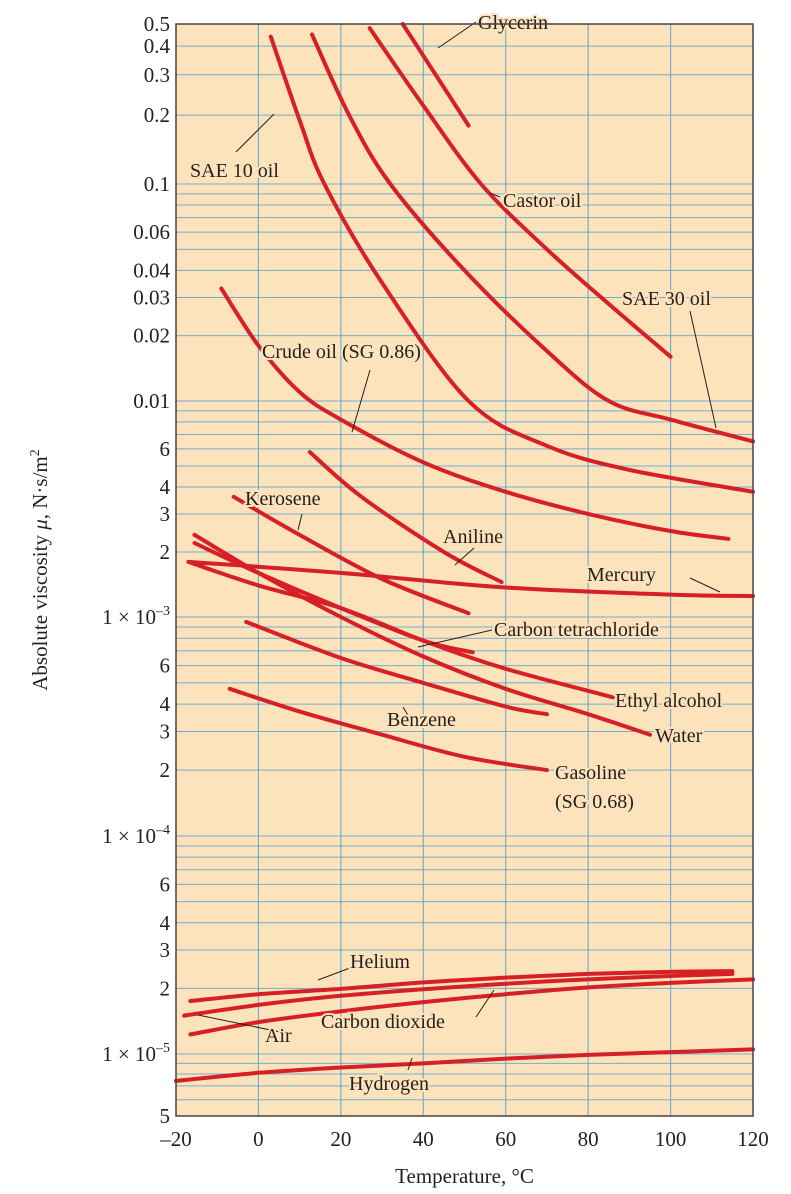 The width and height of the screenshot is (791, 1194). What do you see at coordinates (576, 630) in the screenshot?
I see `label-carbon-tetrachloride: Carbon tetrachloride` at bounding box center [576, 630].